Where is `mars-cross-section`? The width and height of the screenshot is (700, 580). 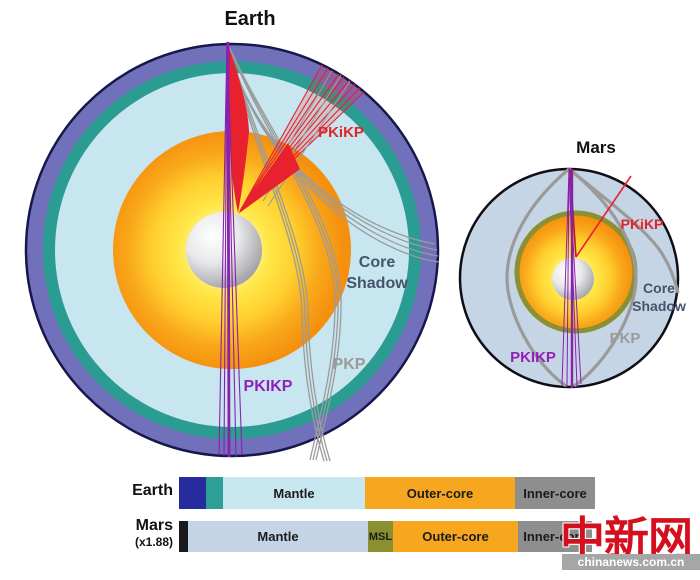 mars-cross-section is located at coordinates (569, 278).